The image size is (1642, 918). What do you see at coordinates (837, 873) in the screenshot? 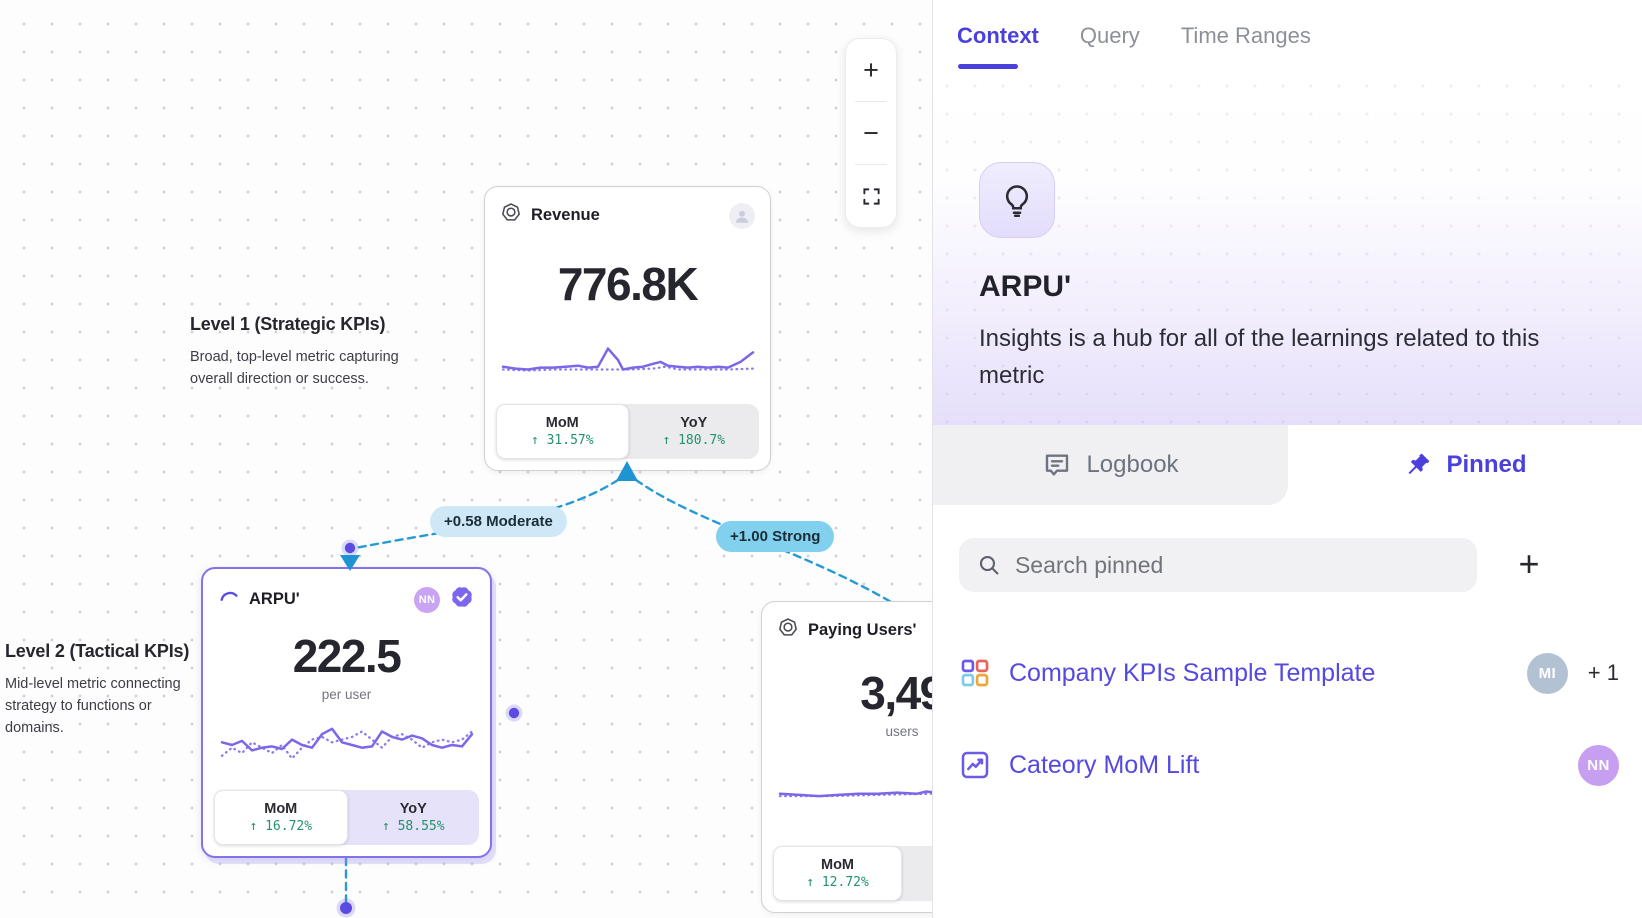
I see `mom-tab: MoM ↑ 12.72%` at bounding box center [837, 873].